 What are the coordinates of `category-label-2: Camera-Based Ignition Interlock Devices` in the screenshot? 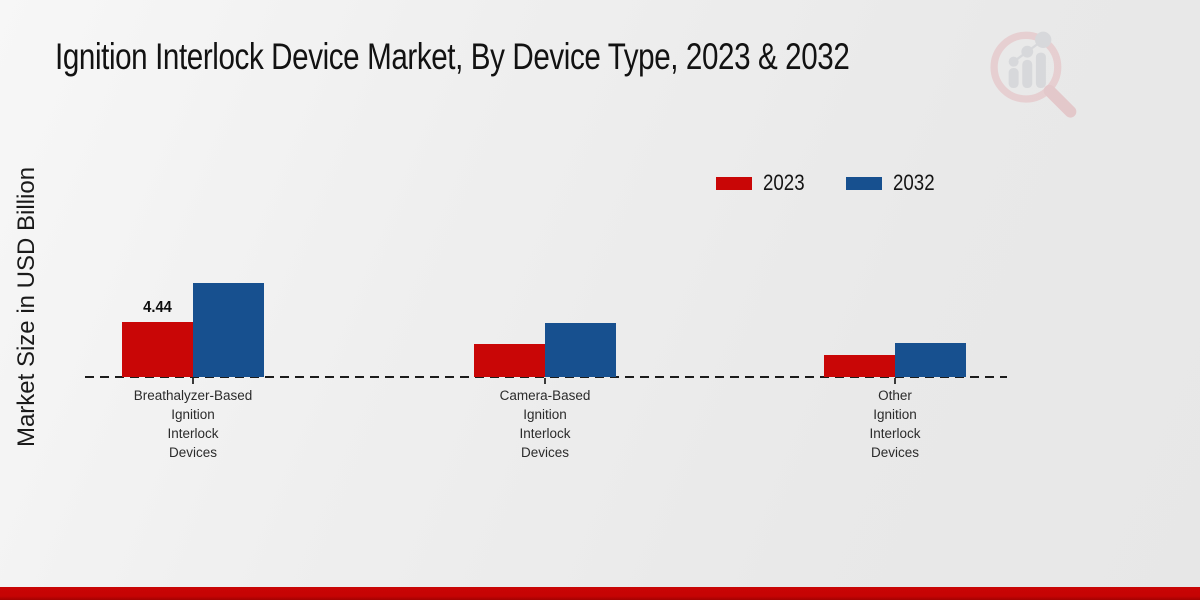 It's located at (545, 424).